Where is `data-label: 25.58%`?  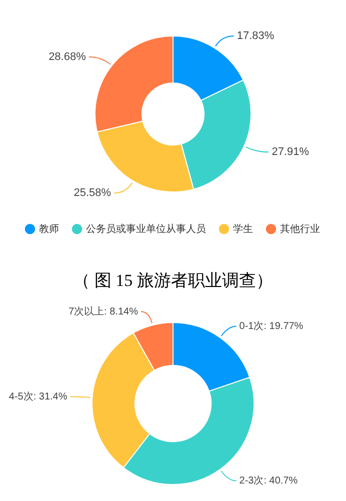
data-label: 25.58% is located at coordinates (93, 193).